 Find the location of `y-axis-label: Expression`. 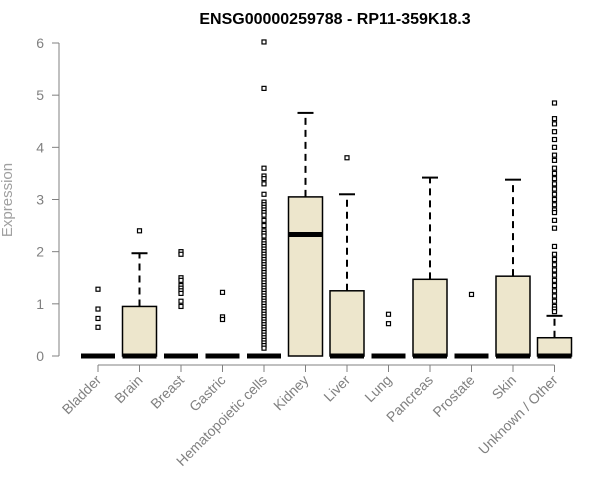

y-axis-label: Expression is located at coordinates (8, 200).